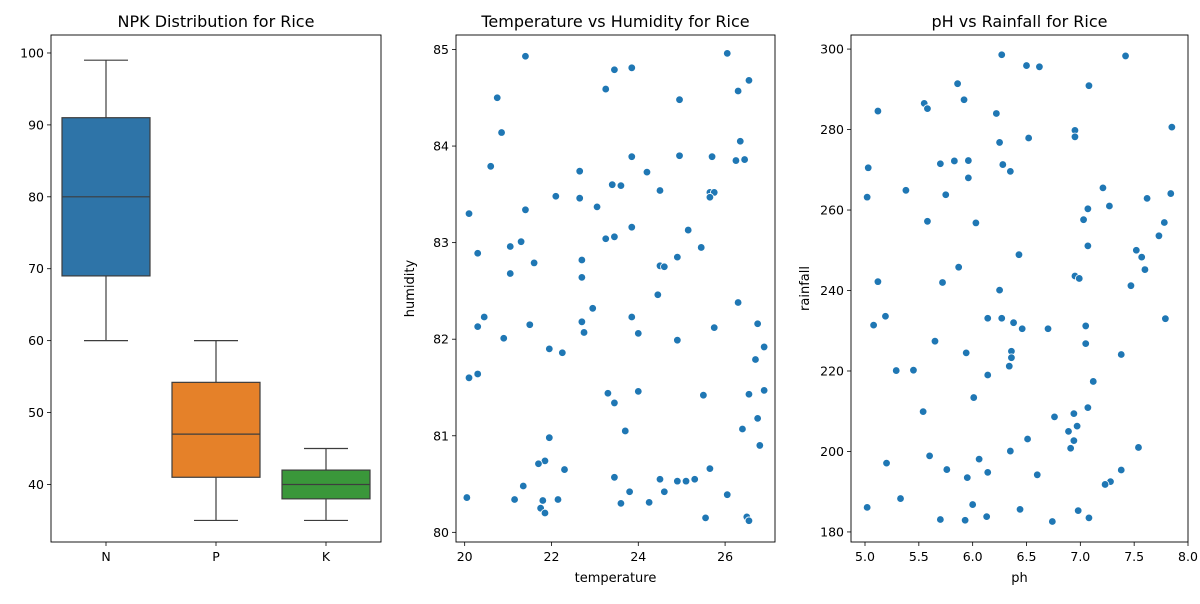  I want to click on y-tick-label: 50, so click(36, 412).